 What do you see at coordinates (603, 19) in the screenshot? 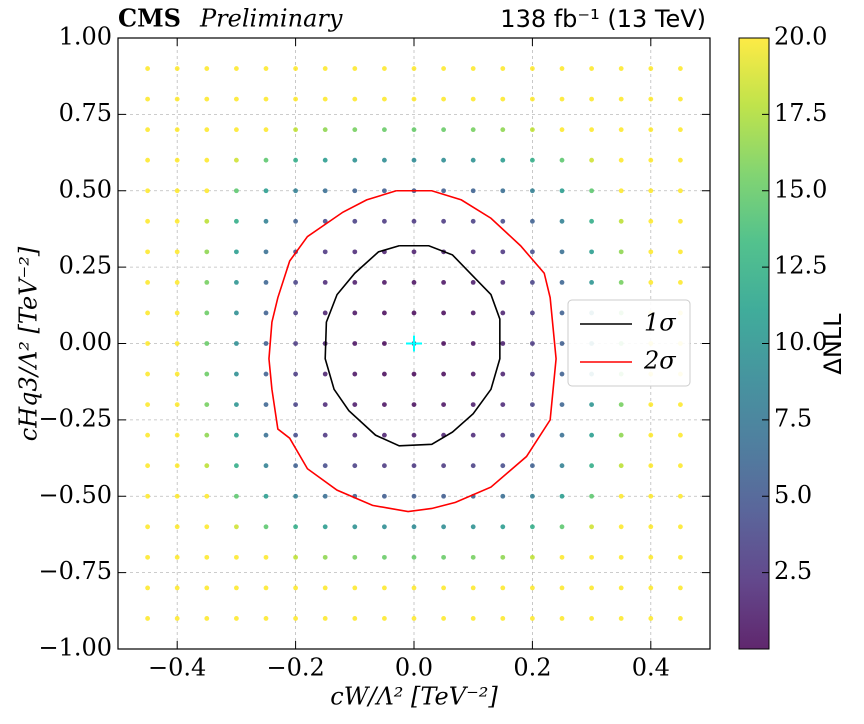
I see `lumi-label: 138 fb⁻¹ (13 TeV)` at bounding box center [603, 19].